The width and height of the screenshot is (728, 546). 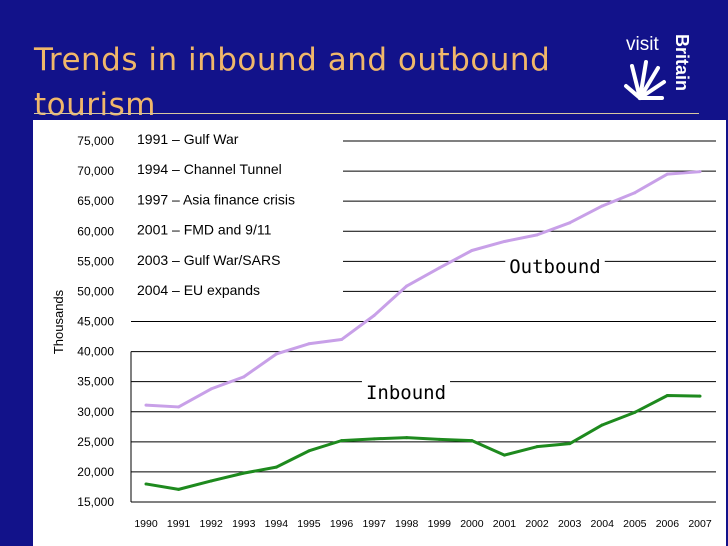 I want to click on x-tick-label: 2003, so click(x=570, y=524).